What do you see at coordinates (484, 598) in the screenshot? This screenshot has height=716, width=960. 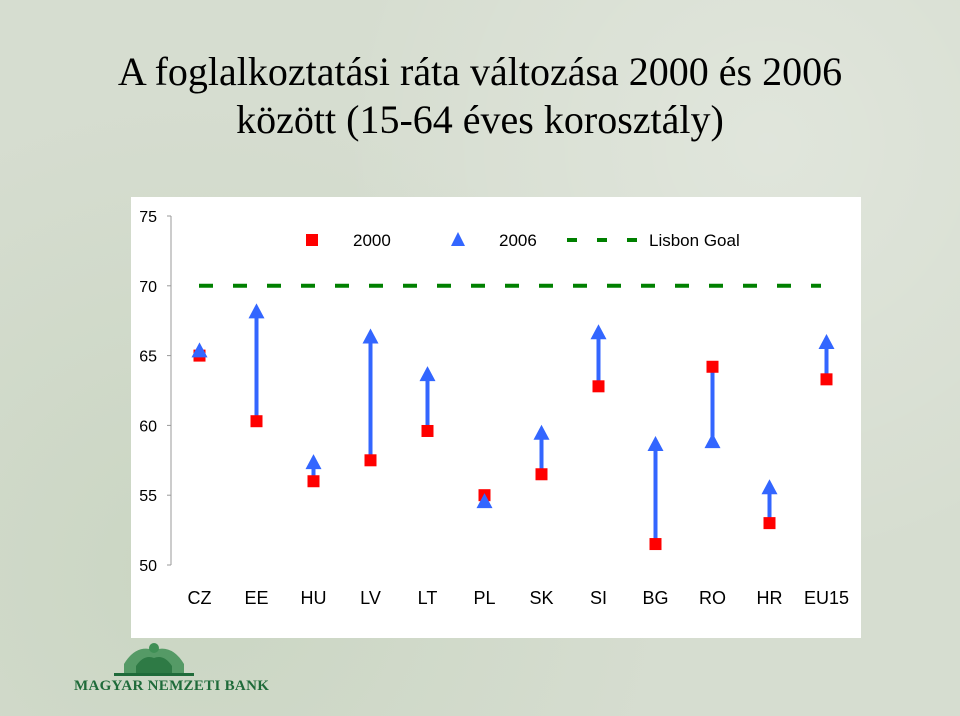 I see `x-tick-label-pl: PL` at bounding box center [484, 598].